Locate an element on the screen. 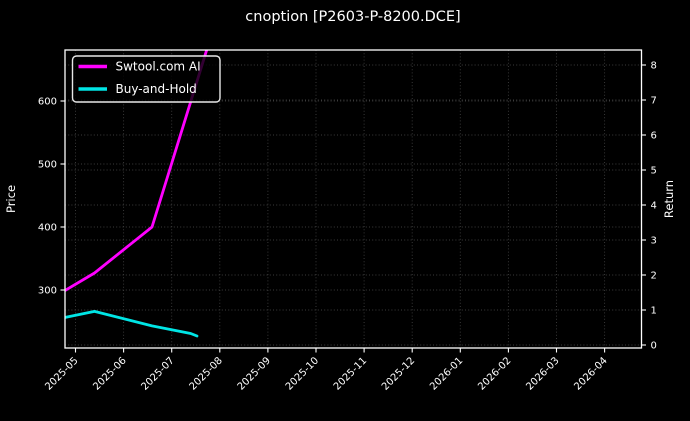  legend-box is located at coordinates (146, 79).